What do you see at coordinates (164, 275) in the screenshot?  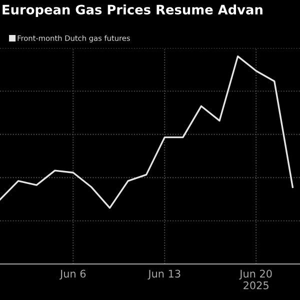 I see `x-tick-label: Jun 13` at bounding box center [164, 275].